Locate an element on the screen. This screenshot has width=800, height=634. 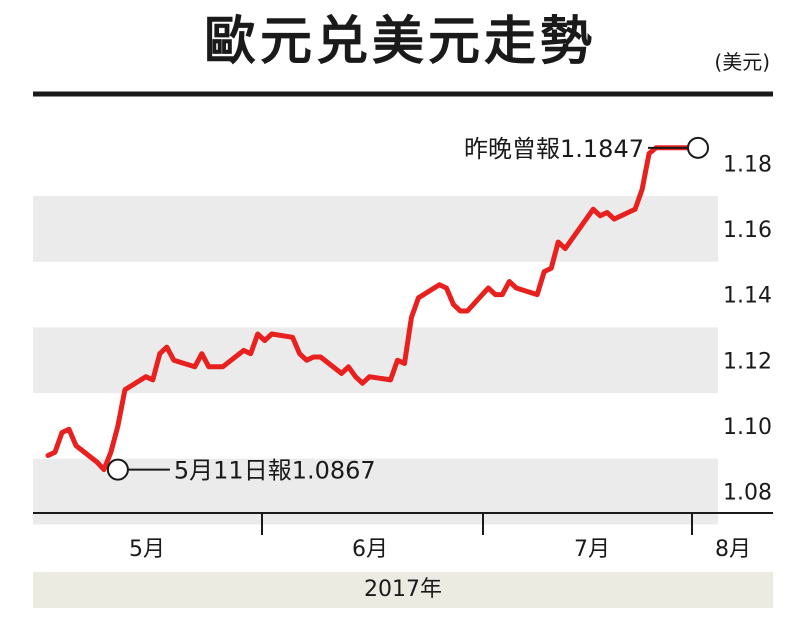
month-label: 7月 is located at coordinates (592, 549).